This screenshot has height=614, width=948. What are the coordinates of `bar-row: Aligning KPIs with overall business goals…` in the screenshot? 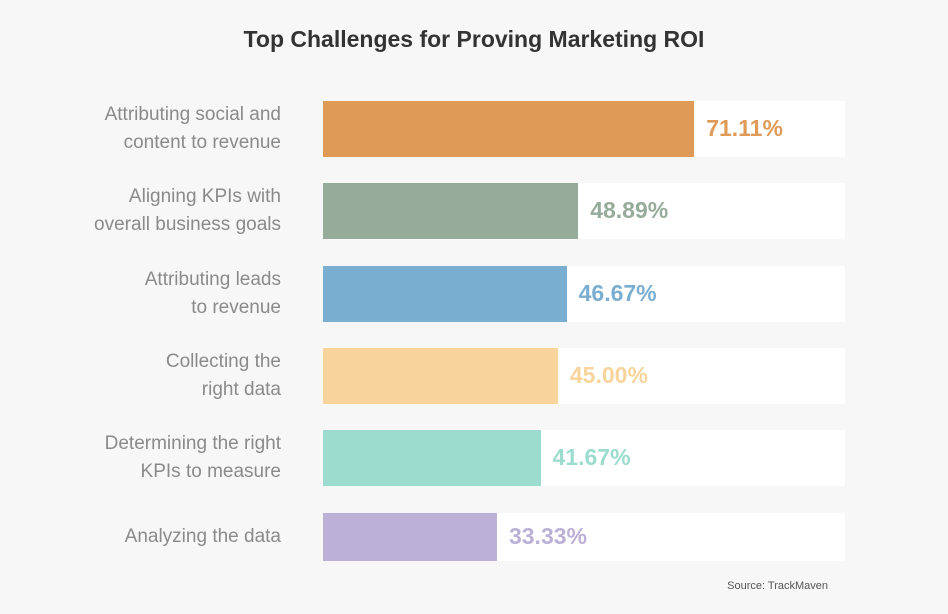 It's located at (474, 211).